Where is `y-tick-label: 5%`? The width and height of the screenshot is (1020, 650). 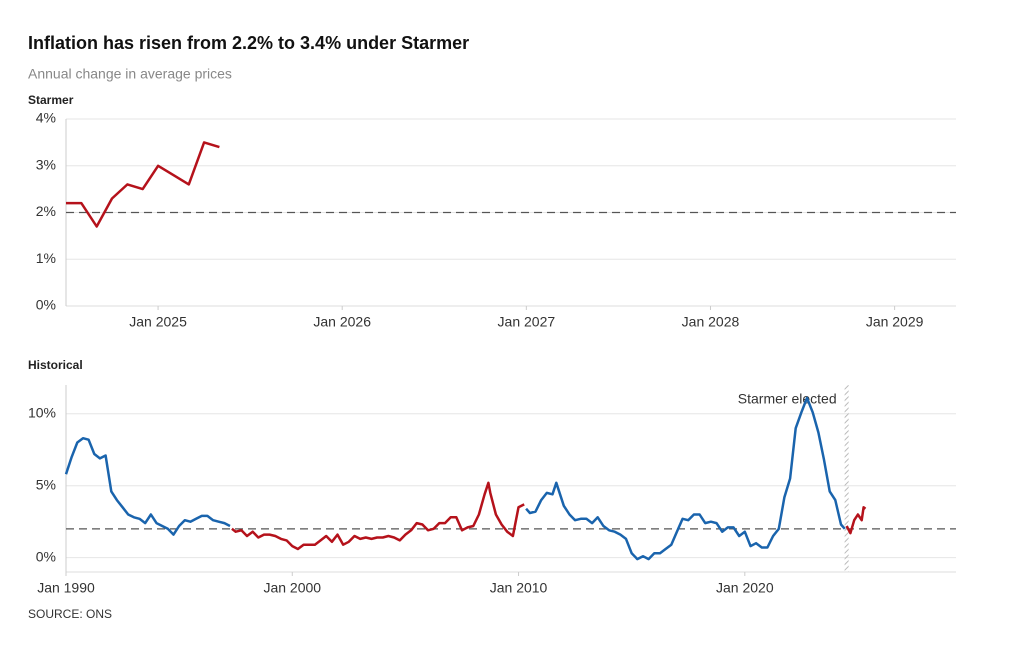 y-tick-label: 5% is located at coordinates (46, 484).